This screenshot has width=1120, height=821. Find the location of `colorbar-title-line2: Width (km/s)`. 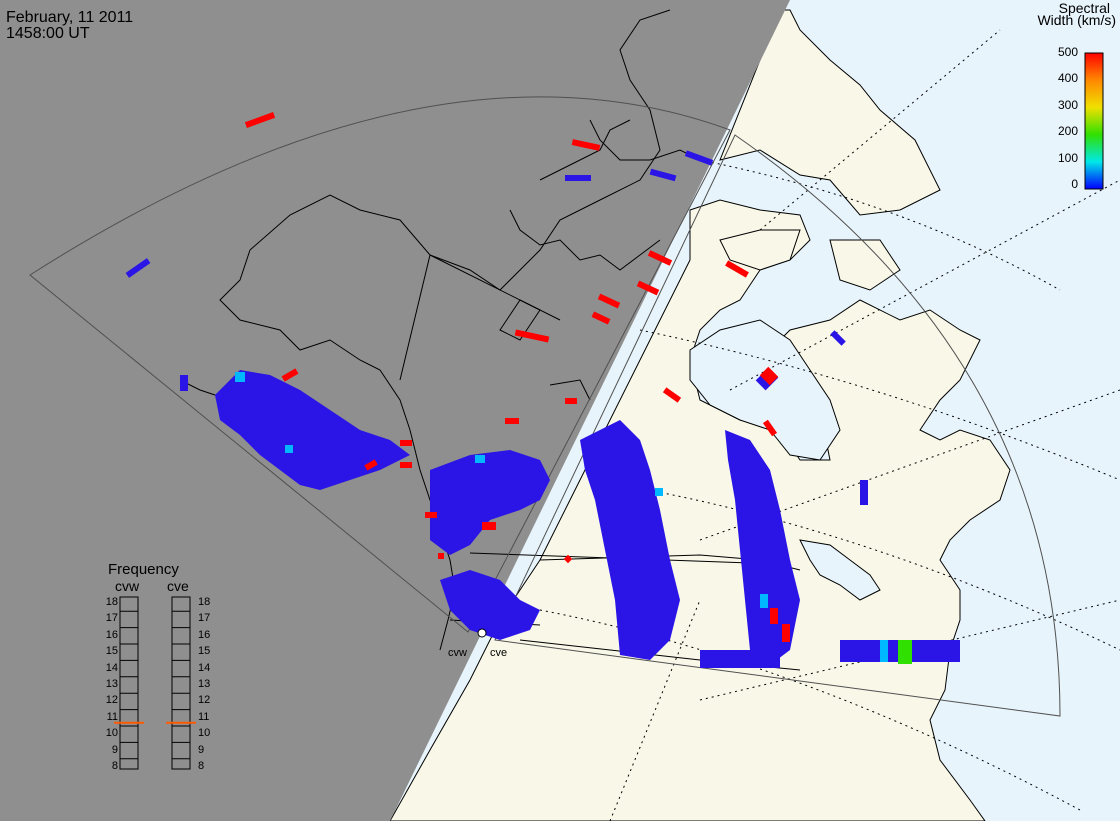

colorbar-title-line2: Width (km/s) is located at coordinates (1076, 20).